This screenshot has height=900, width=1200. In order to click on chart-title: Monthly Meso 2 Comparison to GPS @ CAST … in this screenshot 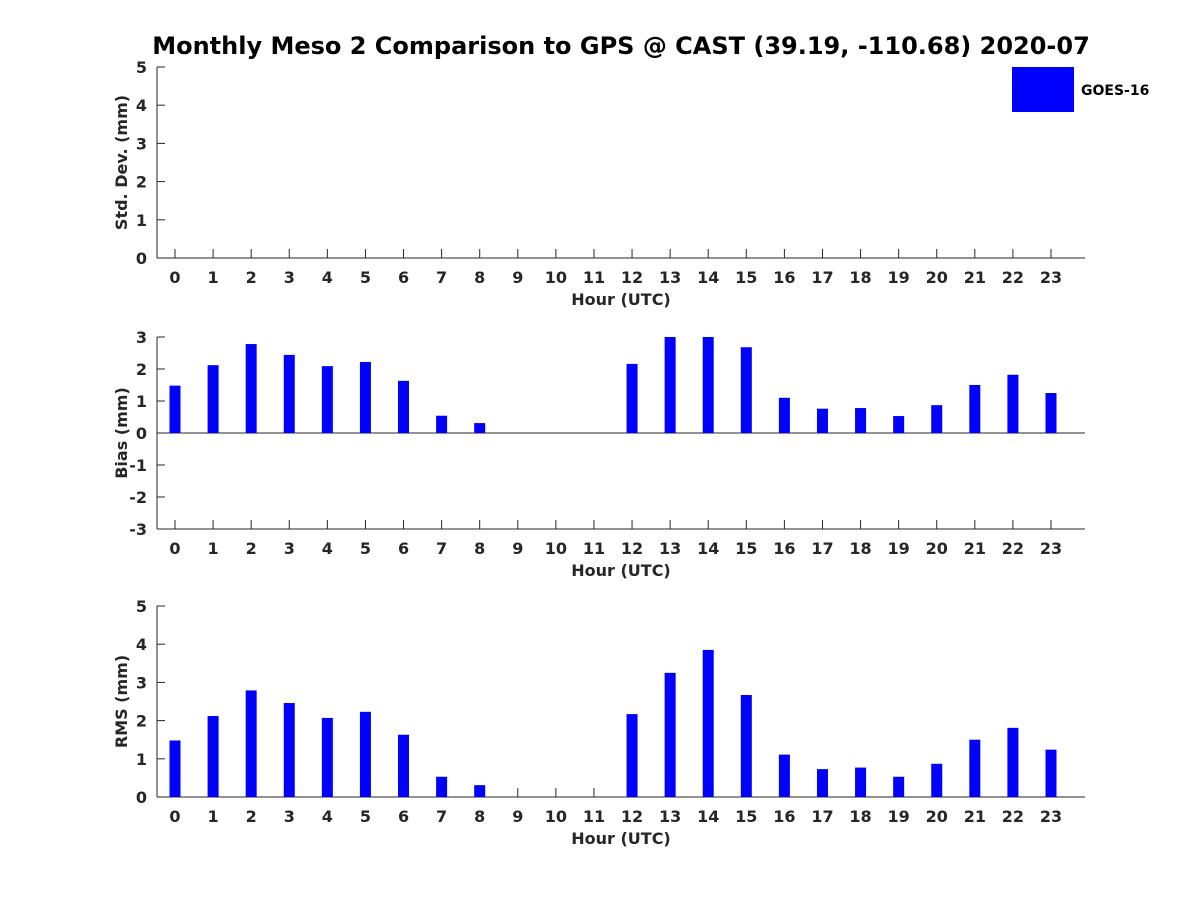, I will do `click(621, 46)`.